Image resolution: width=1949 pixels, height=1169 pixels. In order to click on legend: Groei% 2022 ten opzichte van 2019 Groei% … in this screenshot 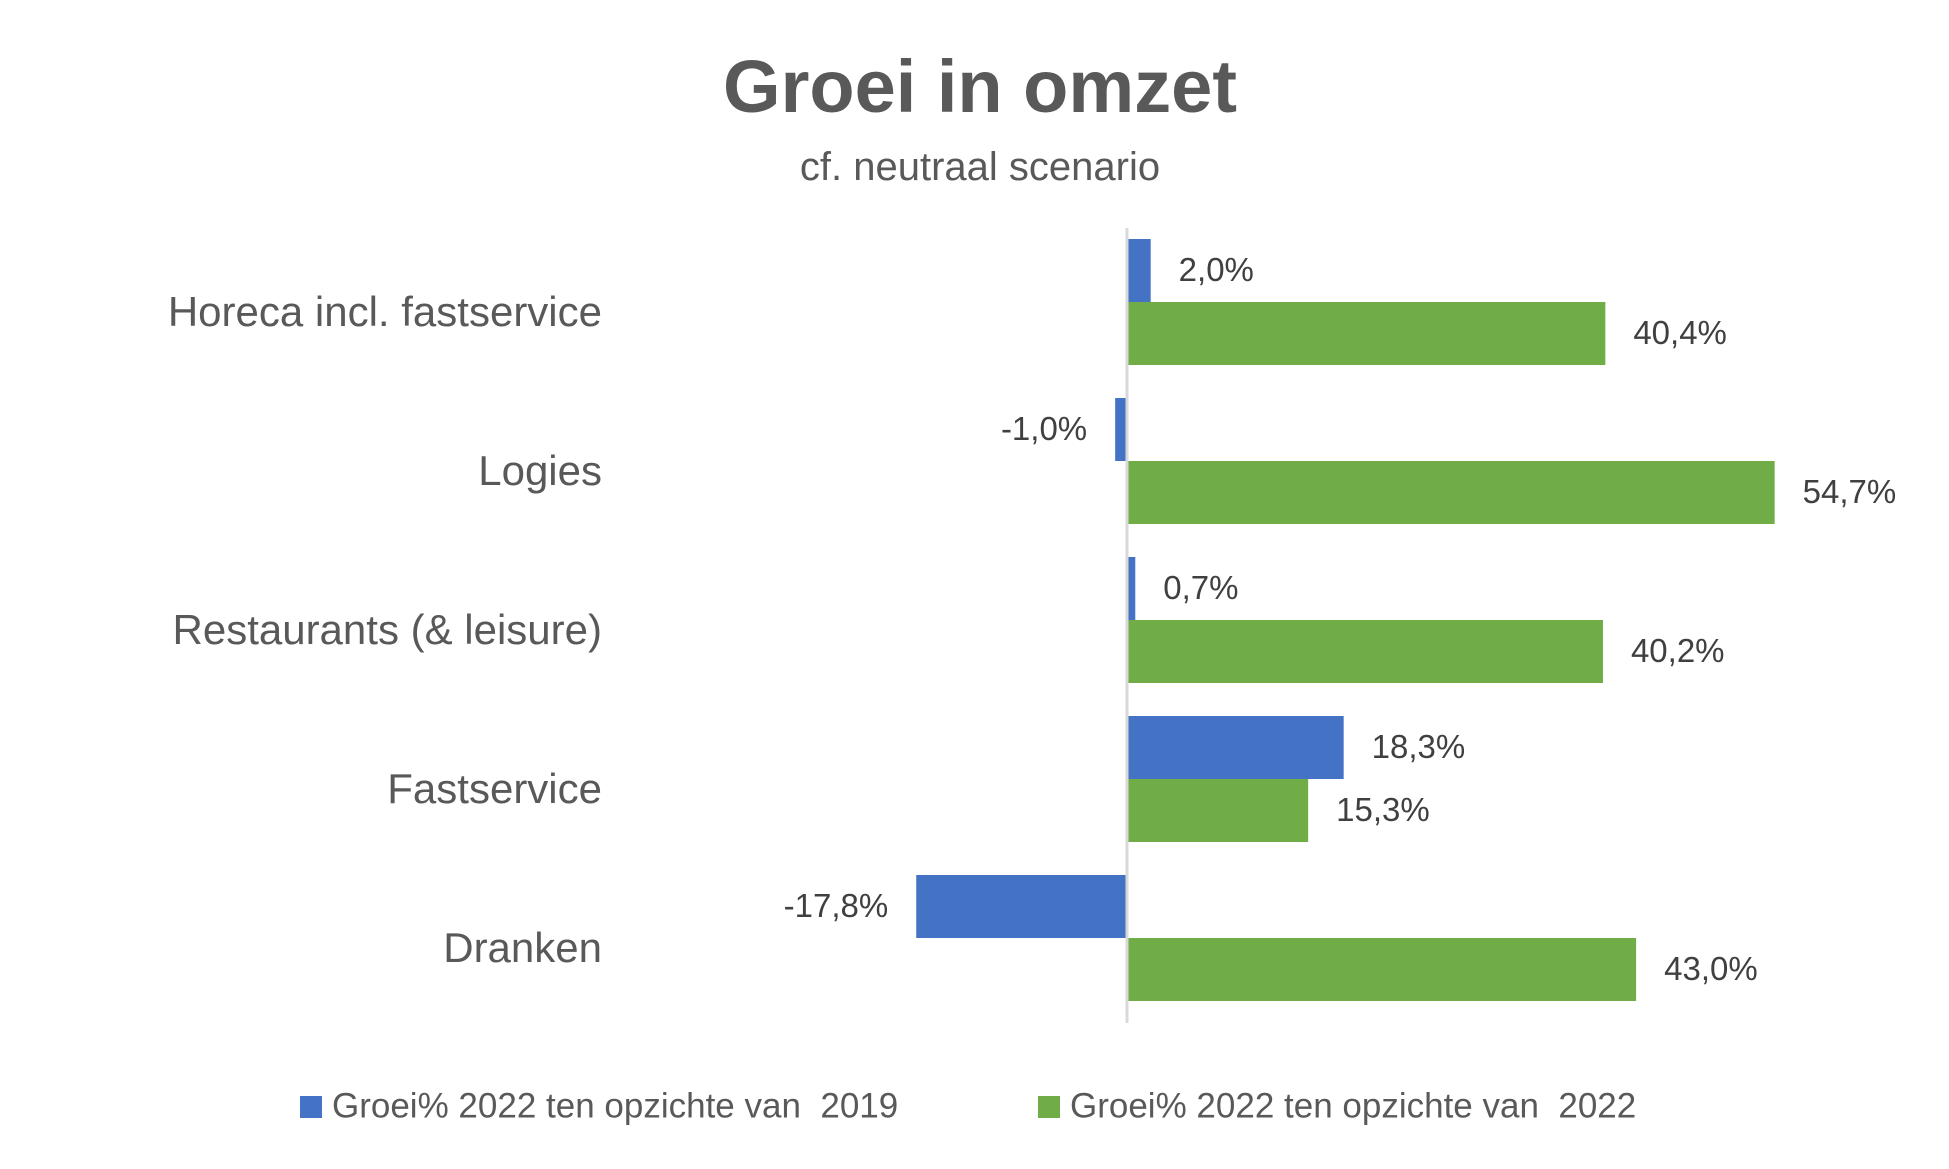, I will do `click(968, 1105)`.